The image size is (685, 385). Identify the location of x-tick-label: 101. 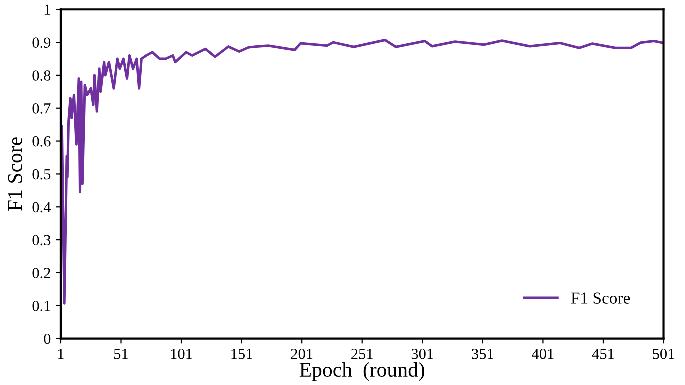
(181, 354).